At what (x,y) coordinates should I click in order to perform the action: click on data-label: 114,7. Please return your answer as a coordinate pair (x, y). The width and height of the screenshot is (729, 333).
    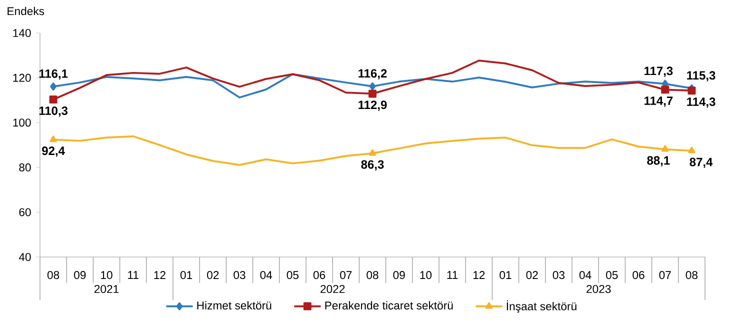
    Looking at the image, I should click on (658, 101).